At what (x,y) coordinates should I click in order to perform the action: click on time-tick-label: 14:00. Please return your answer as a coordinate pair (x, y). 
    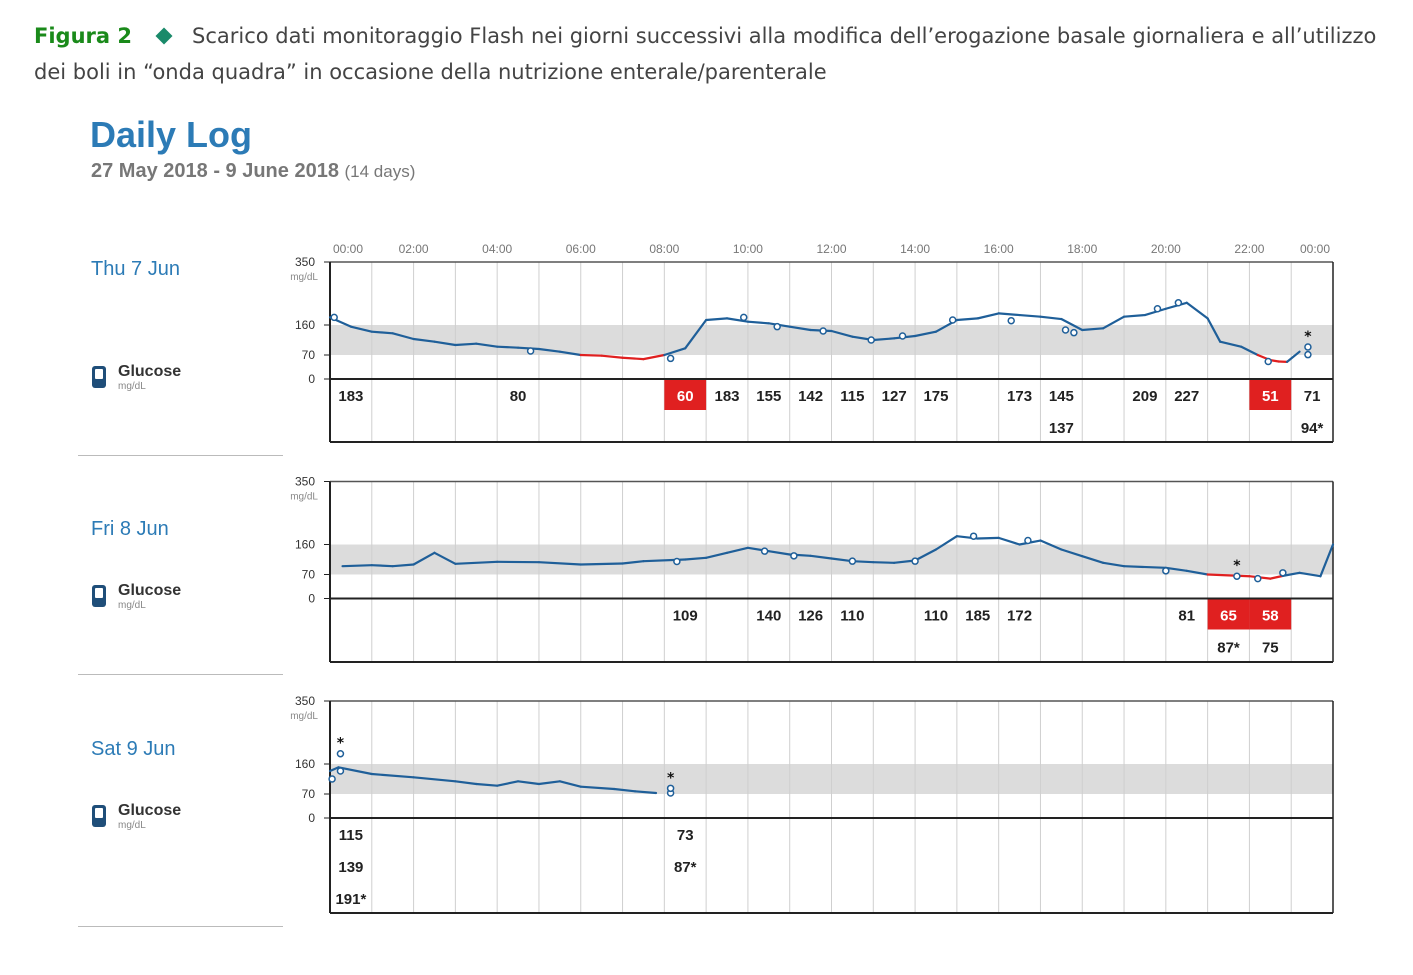
    Looking at the image, I should click on (915, 249).